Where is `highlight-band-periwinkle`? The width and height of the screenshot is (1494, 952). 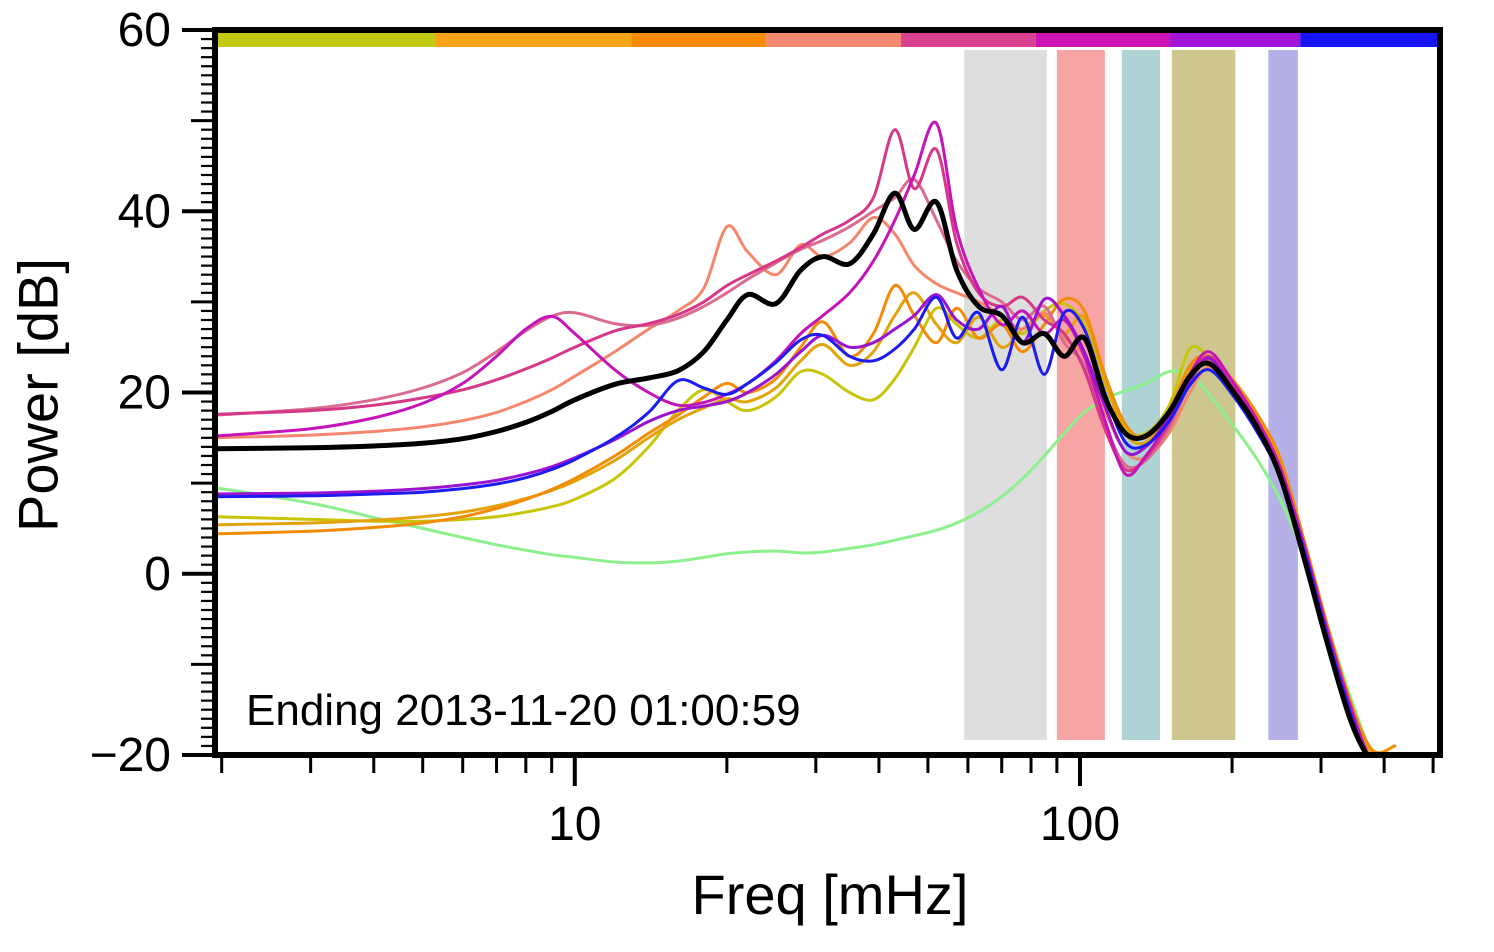
highlight-band-periwinkle is located at coordinates (1283, 395).